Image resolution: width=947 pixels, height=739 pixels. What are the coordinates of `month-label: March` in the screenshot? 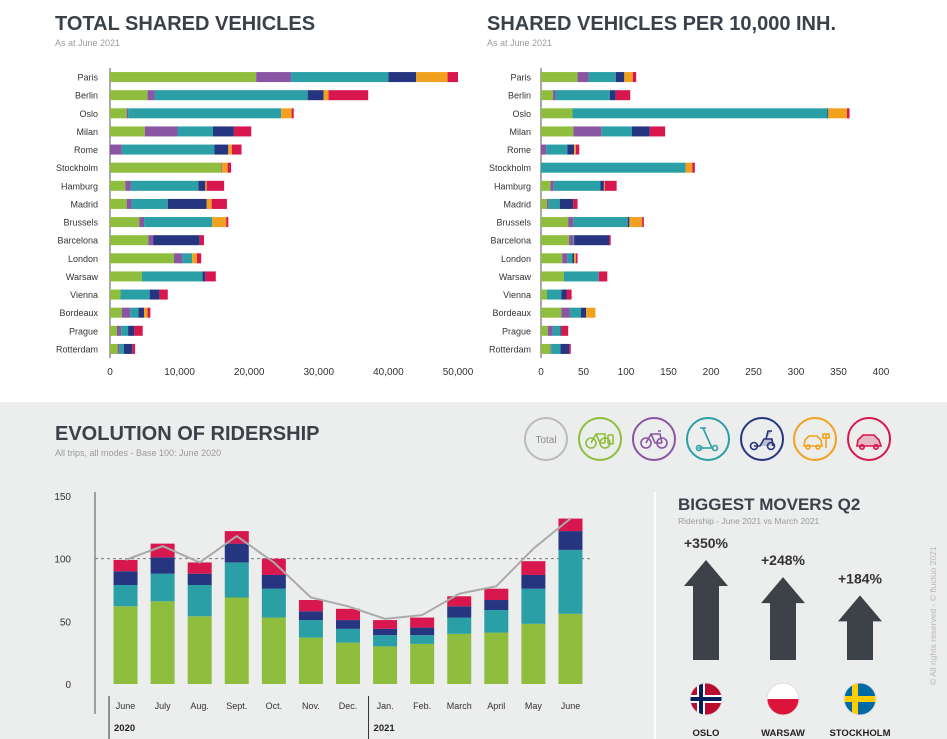 It's located at (459, 706).